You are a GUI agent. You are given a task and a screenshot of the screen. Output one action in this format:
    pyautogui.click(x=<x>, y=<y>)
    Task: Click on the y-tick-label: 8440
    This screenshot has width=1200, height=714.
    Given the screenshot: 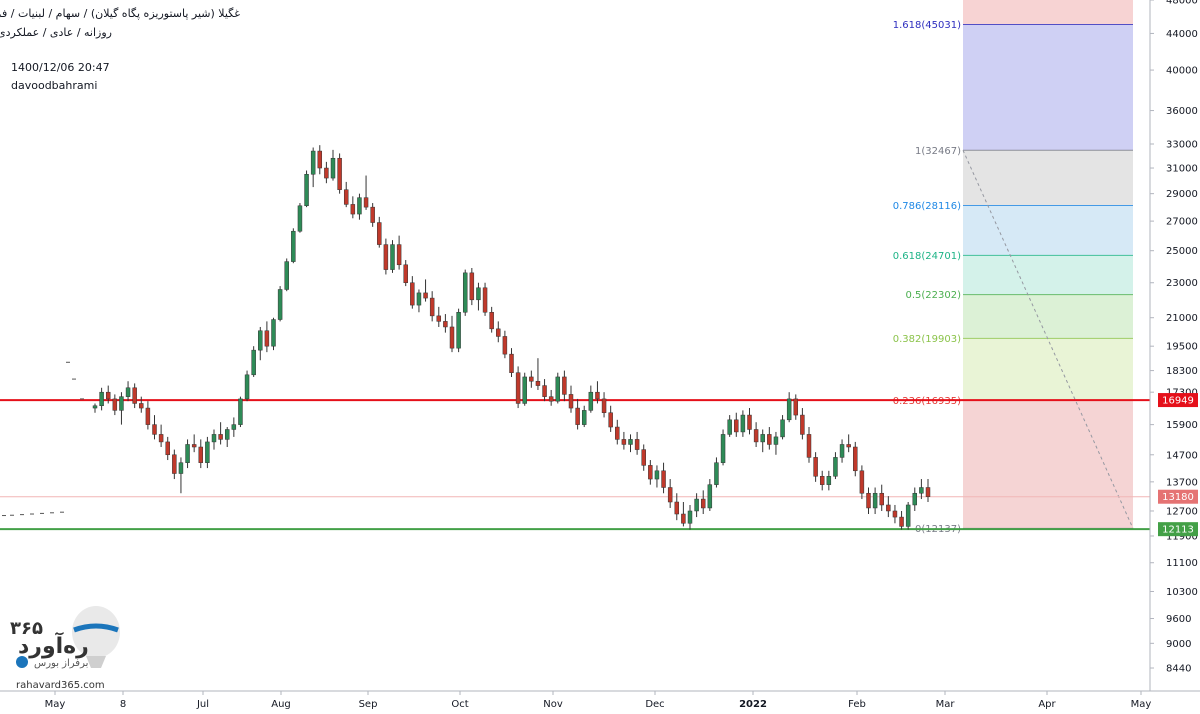 What is the action you would take?
    pyautogui.click(x=1178, y=669)
    